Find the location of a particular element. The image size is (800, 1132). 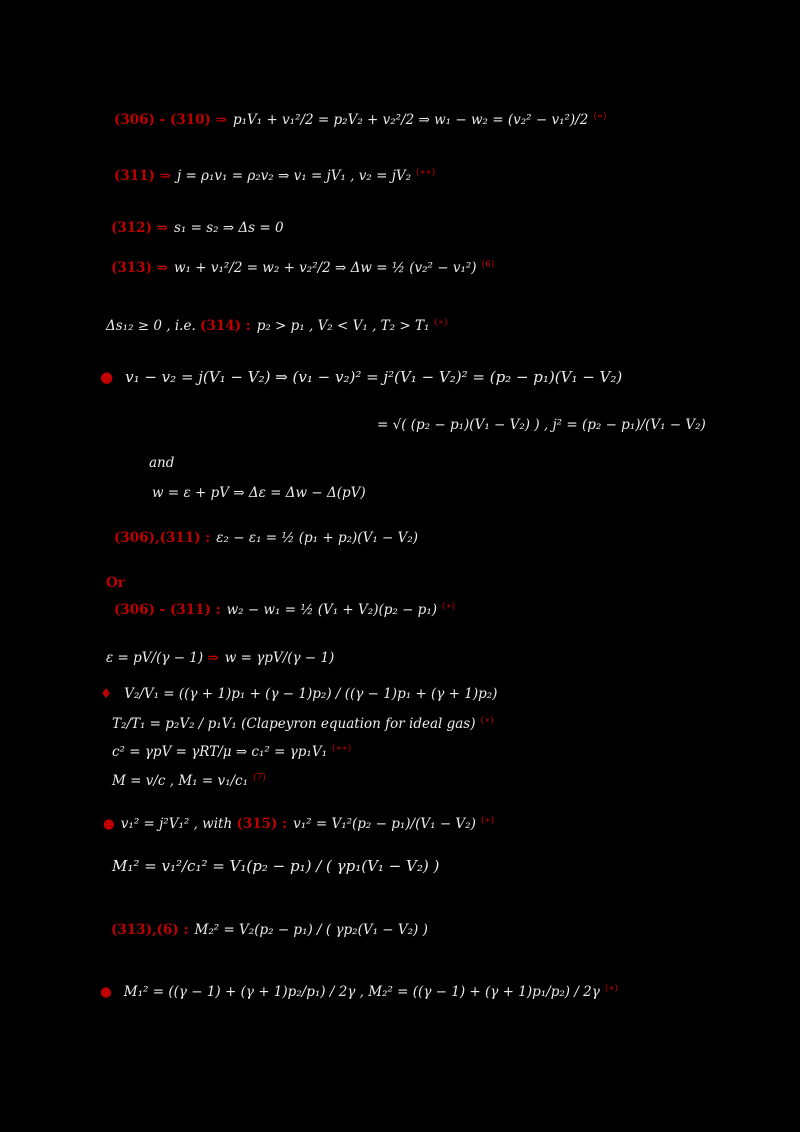

equation-line: M = v/c , M₁ = v₁/c₁ (7) is located at coordinates (183, 781).